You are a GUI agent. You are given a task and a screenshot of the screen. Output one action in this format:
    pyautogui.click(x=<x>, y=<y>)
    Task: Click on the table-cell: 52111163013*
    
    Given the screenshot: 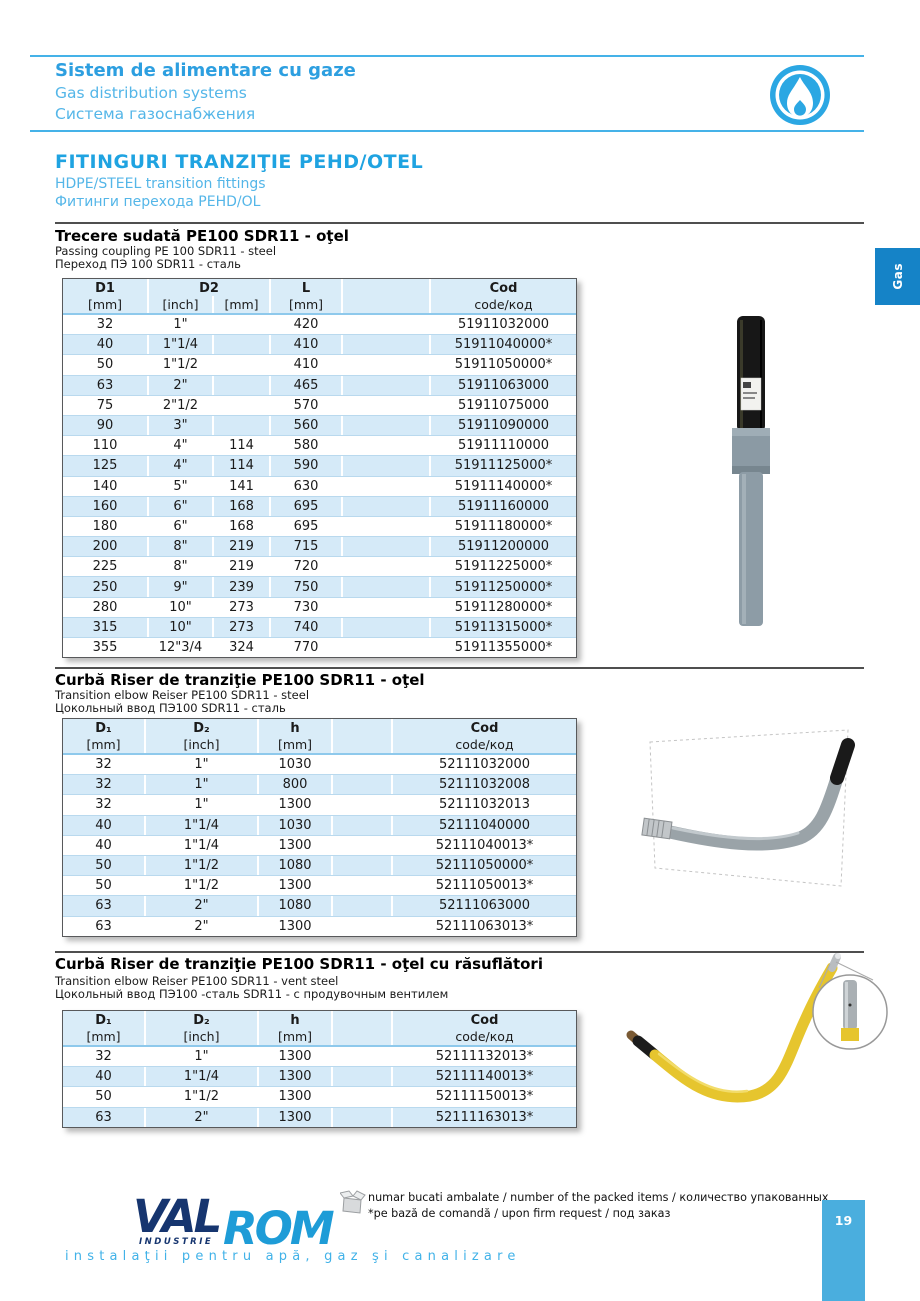 What is the action you would take?
    pyautogui.click(x=484, y=1117)
    